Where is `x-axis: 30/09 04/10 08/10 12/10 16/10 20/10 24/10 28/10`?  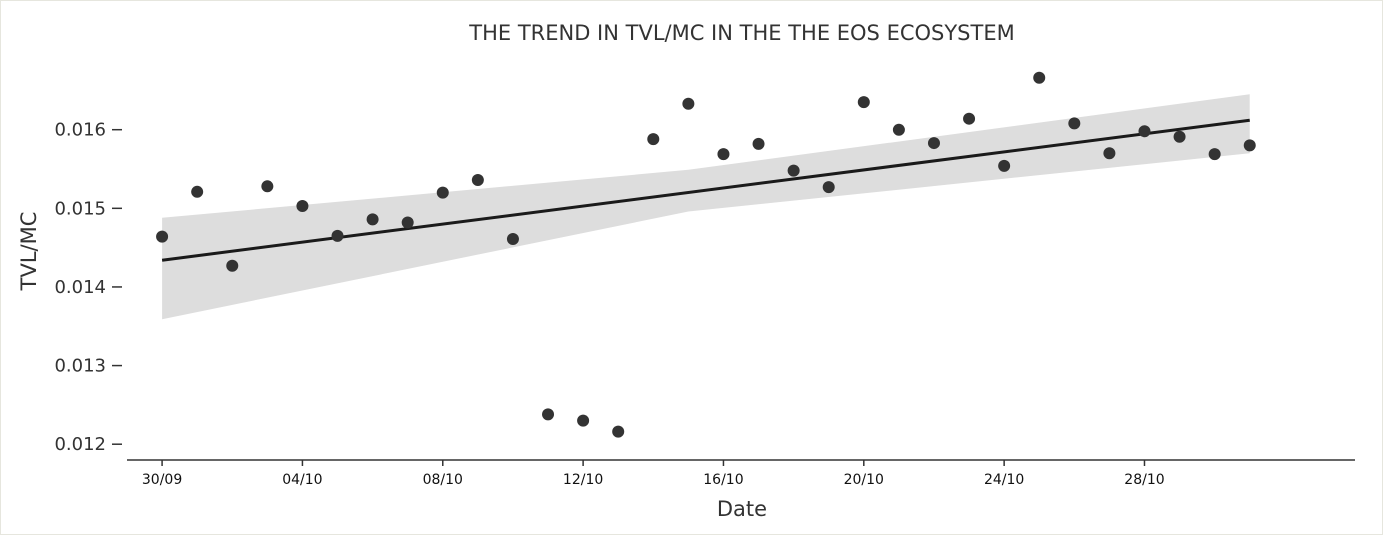
x-axis: 30/09 04/10 08/10 12/10 16/10 20/10 24/10 28/10 is located at coordinates (741, 473).